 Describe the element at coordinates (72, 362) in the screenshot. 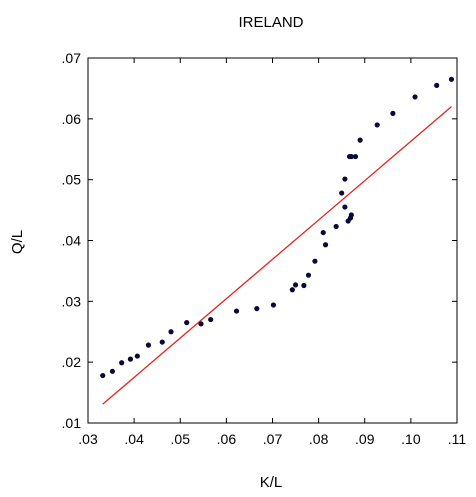

I see `y-tick-label: .02` at that location.